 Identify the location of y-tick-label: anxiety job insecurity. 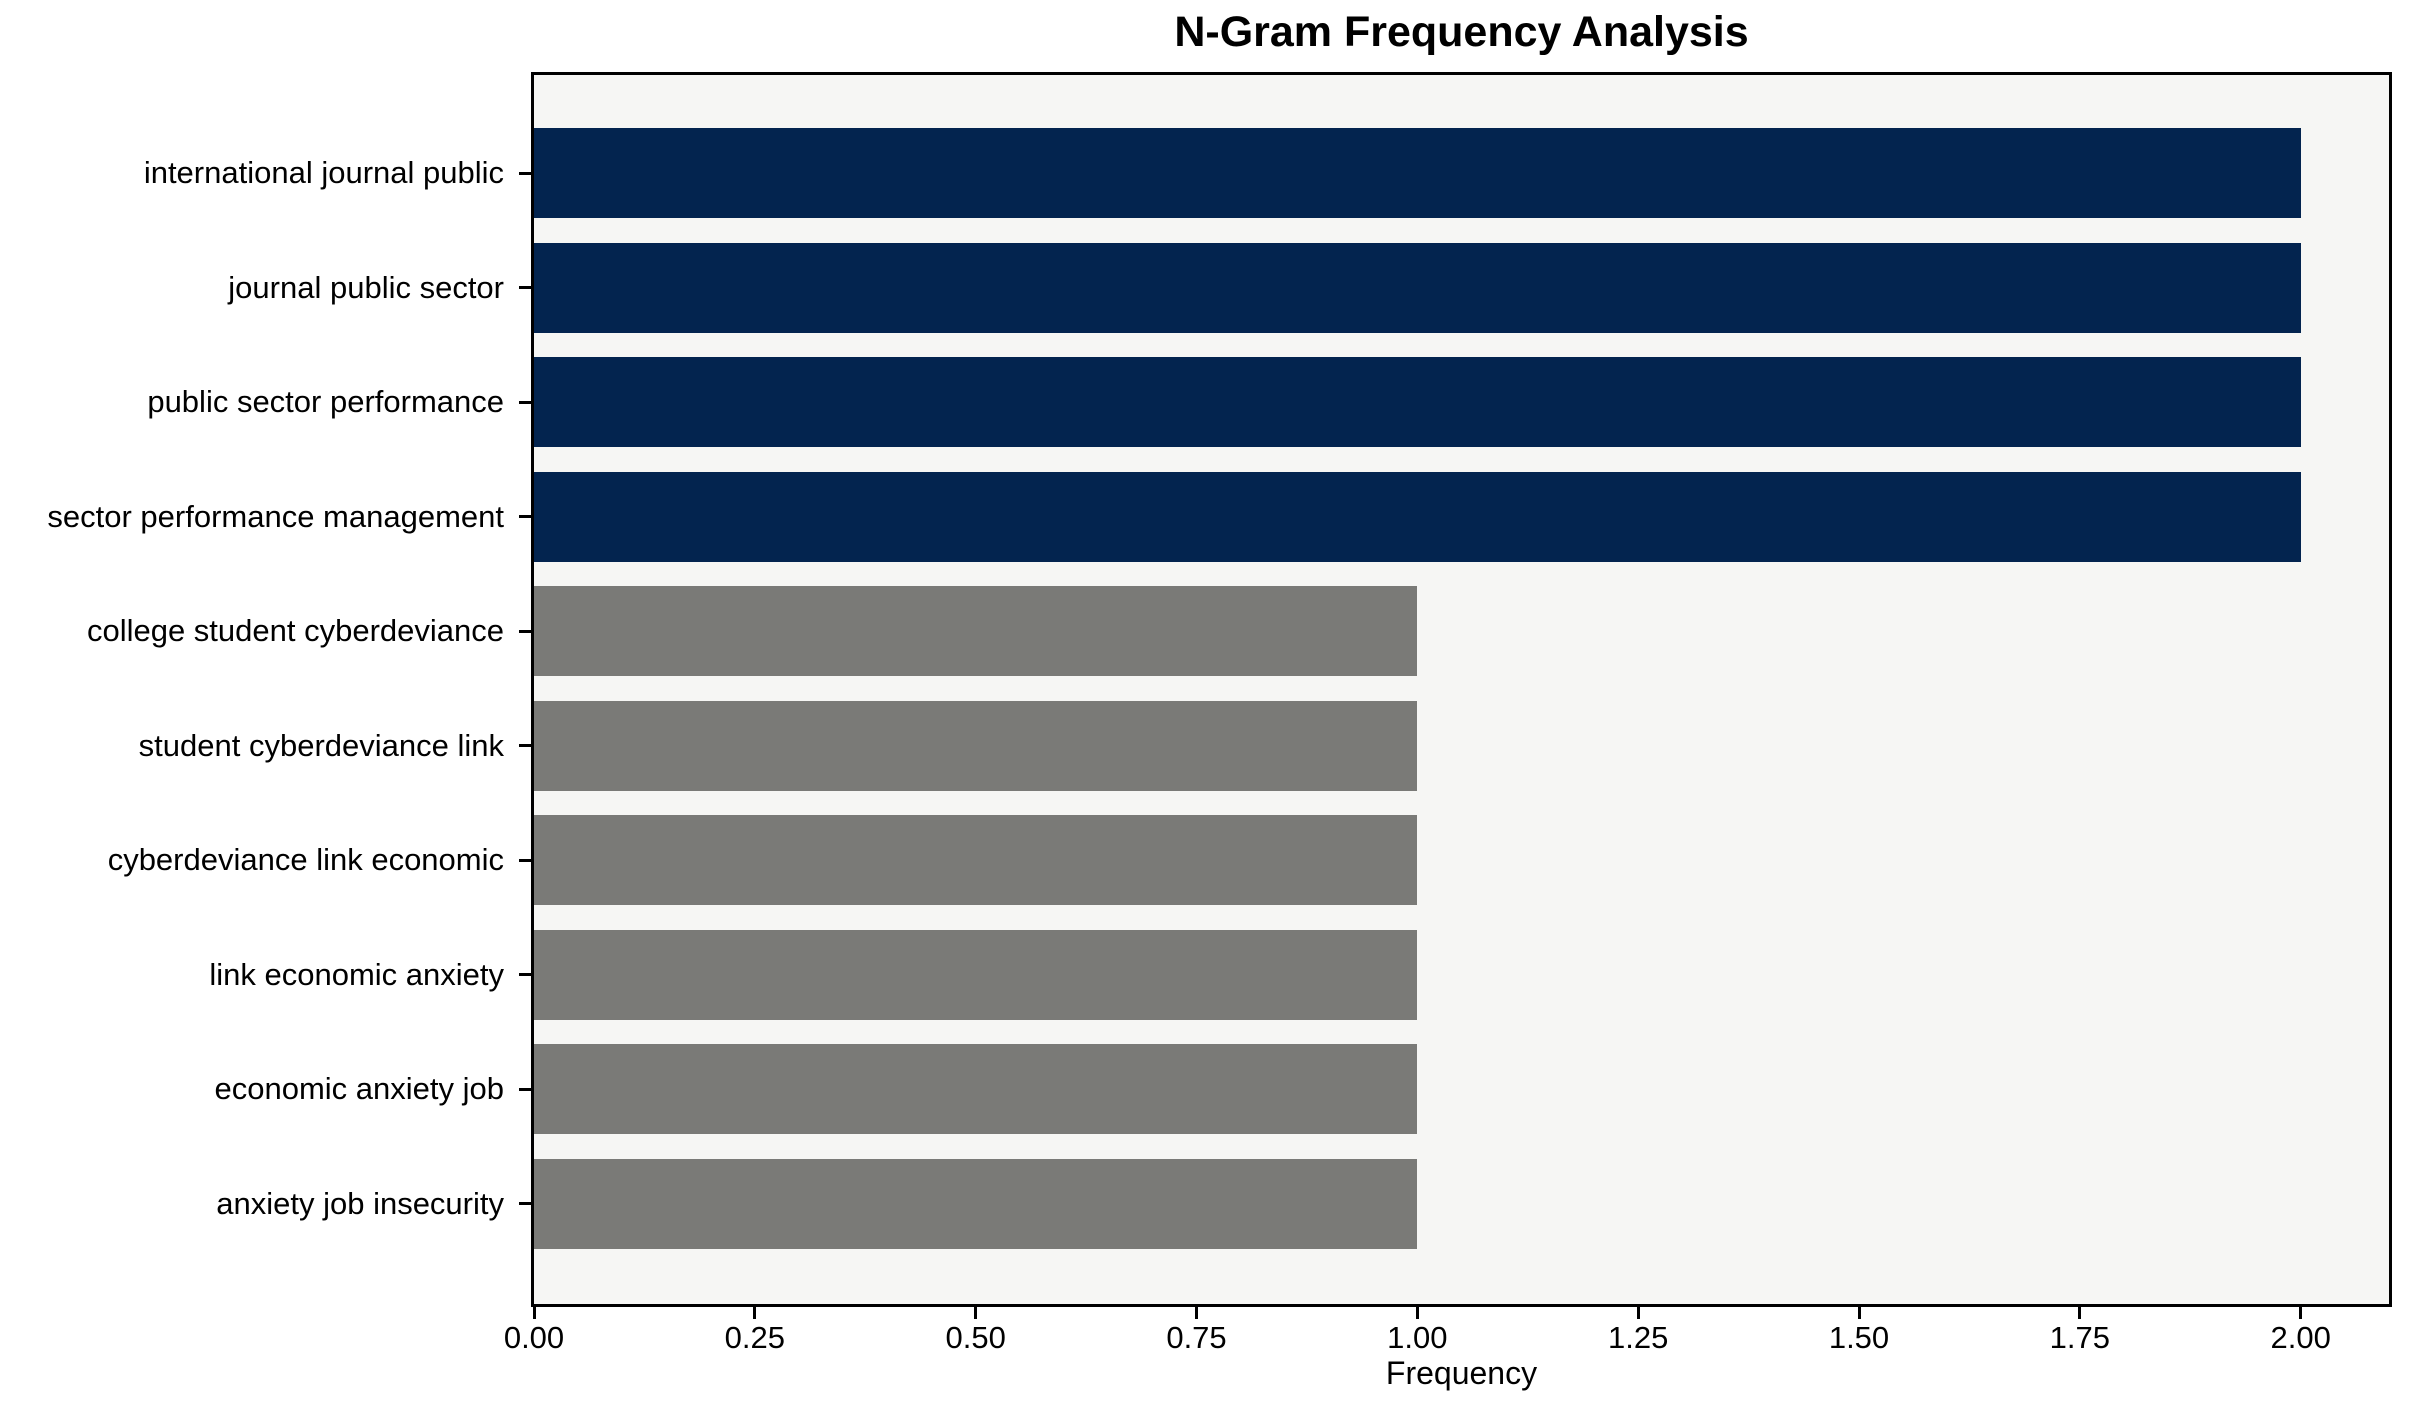
(360, 1203).